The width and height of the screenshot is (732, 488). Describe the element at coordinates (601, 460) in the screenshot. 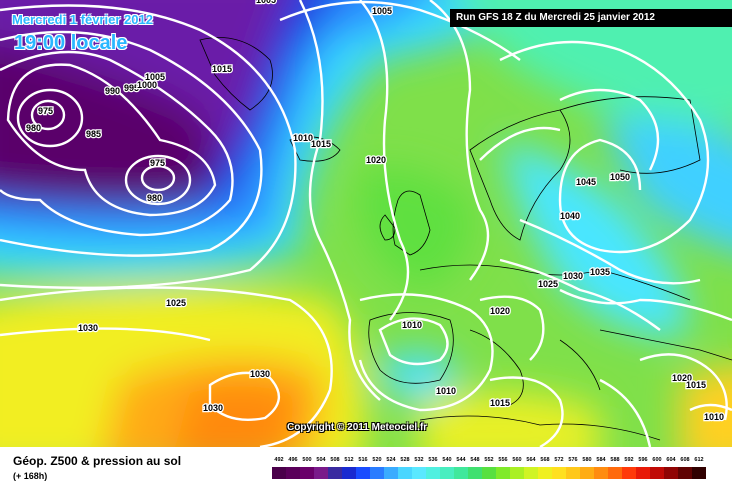

I see `legend-label: 584` at that location.